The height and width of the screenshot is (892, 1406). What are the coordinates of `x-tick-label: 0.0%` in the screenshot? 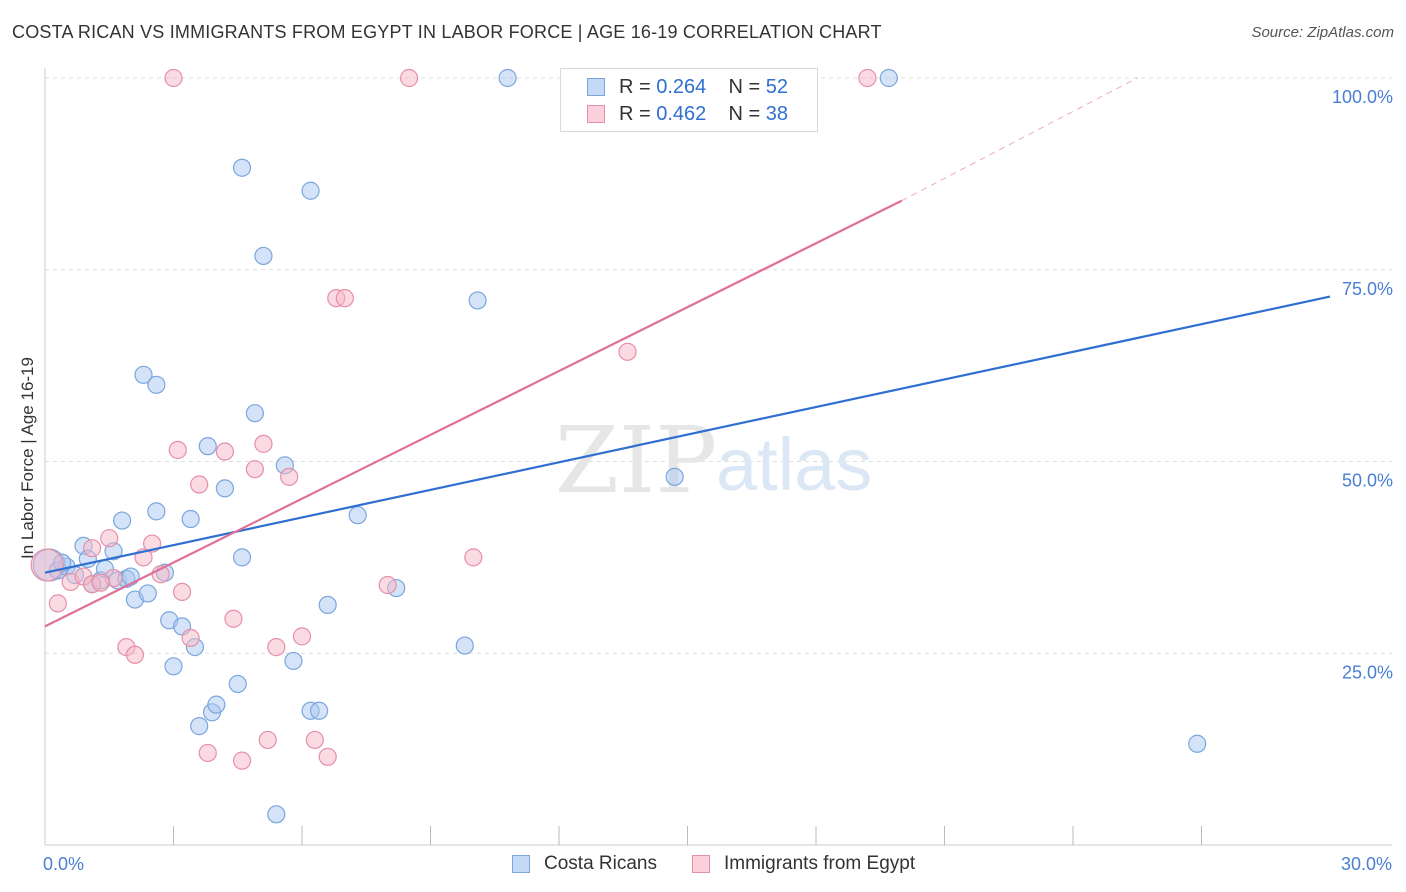 It's located at (63, 864).